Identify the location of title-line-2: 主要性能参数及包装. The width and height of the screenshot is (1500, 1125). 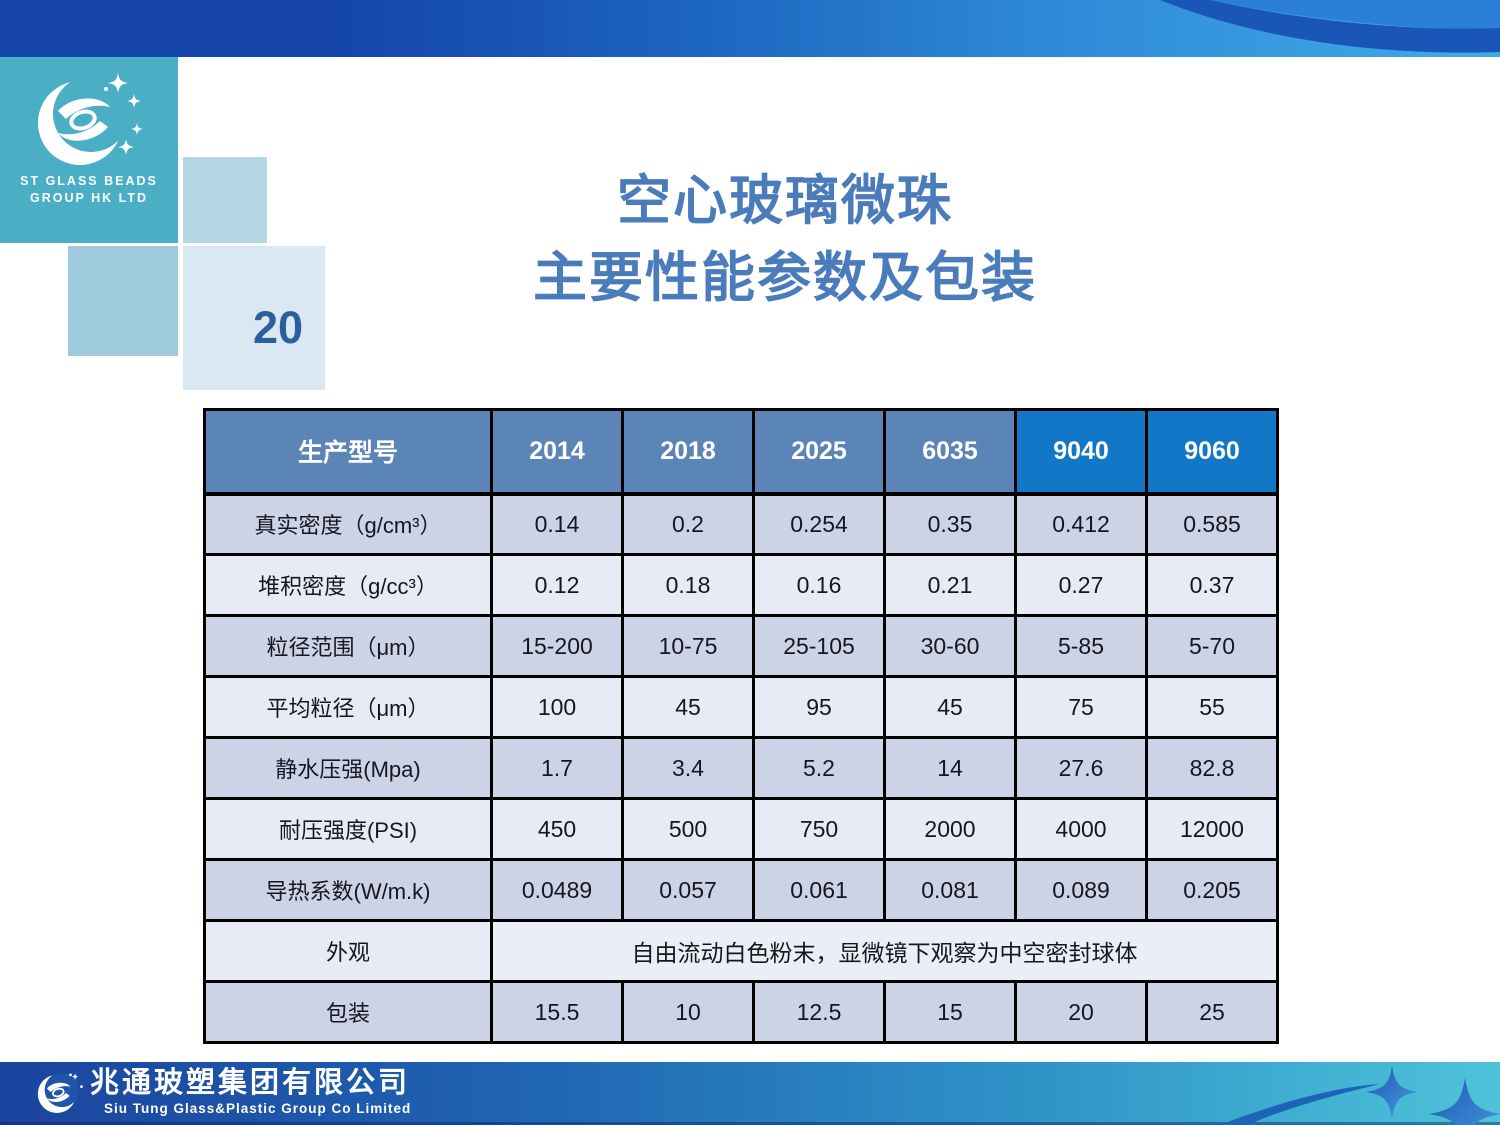
(785, 278).